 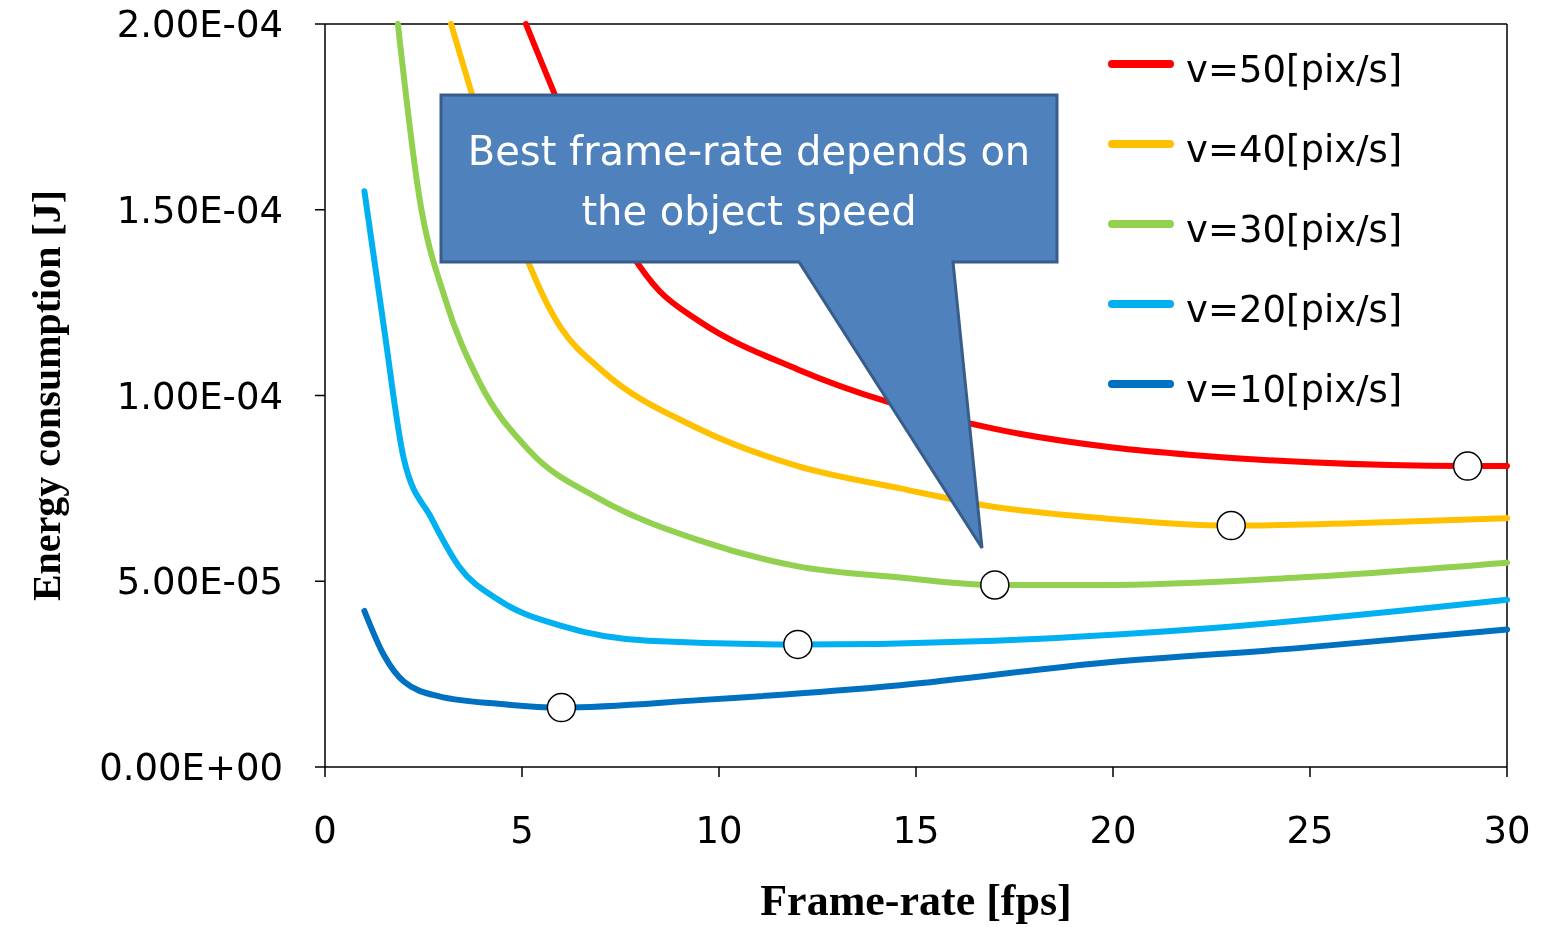 What do you see at coordinates (1507, 830) in the screenshot?
I see `x-tick-label: 30` at bounding box center [1507, 830].